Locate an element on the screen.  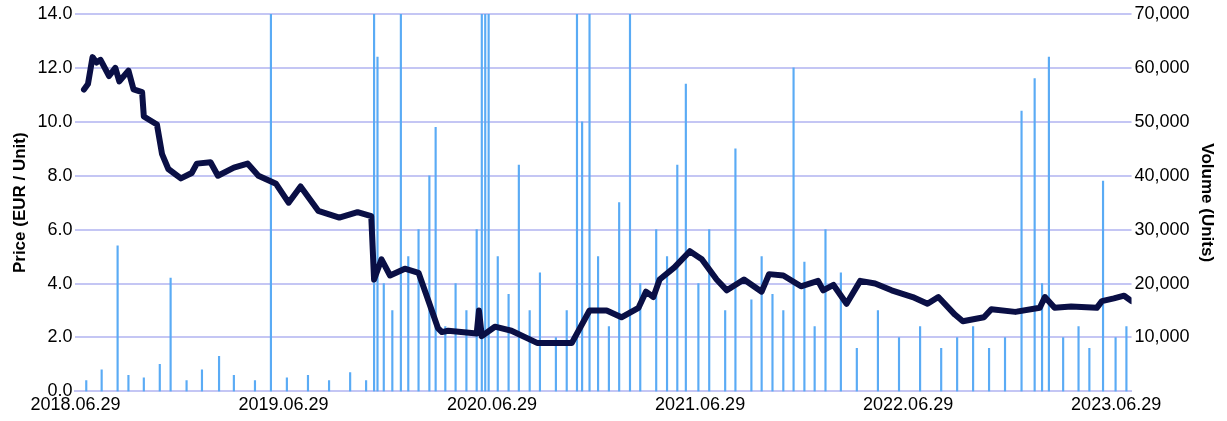
x-tick-label: 2021.06.29 is located at coordinates (700, 404).